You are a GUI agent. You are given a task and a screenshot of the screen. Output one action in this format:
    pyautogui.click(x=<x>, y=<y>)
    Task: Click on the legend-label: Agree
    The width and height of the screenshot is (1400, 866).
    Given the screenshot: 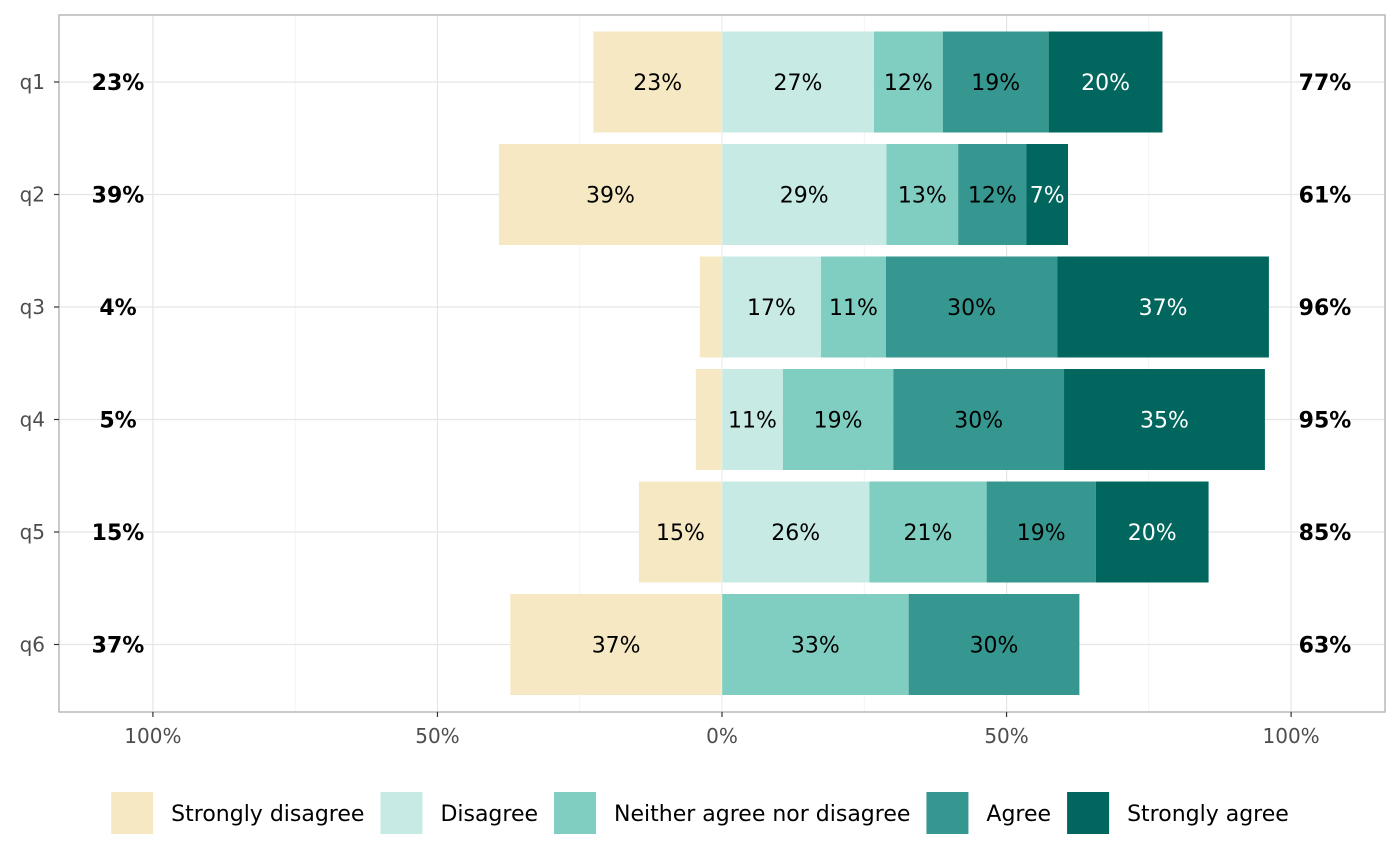 What is the action you would take?
    pyautogui.click(x=1018, y=814)
    